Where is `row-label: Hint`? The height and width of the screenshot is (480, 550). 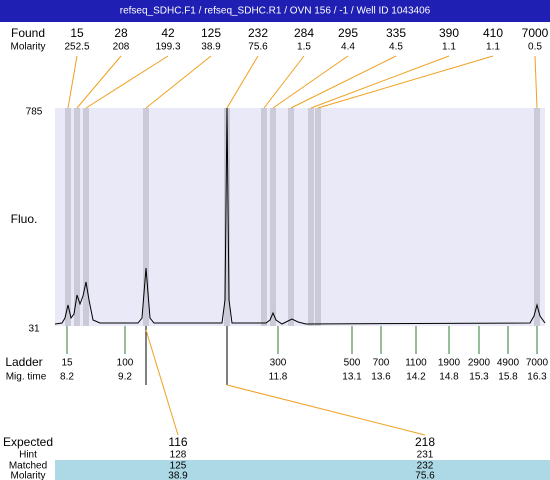
row-label: Hint is located at coordinates (28, 455).